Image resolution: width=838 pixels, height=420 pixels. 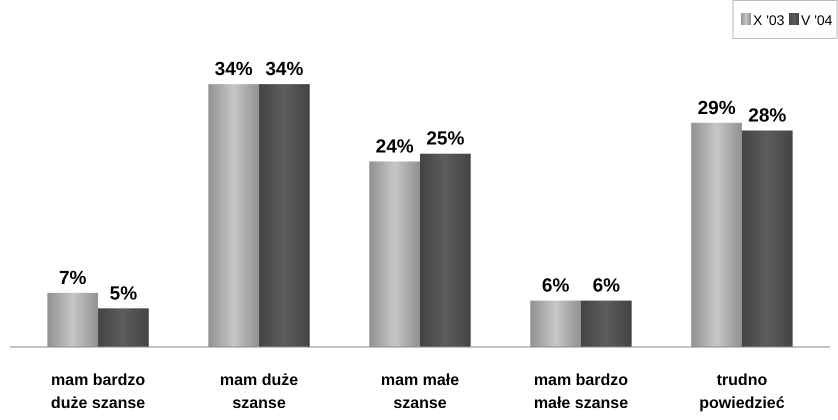 I want to click on data-label: 25%, so click(x=445, y=139).